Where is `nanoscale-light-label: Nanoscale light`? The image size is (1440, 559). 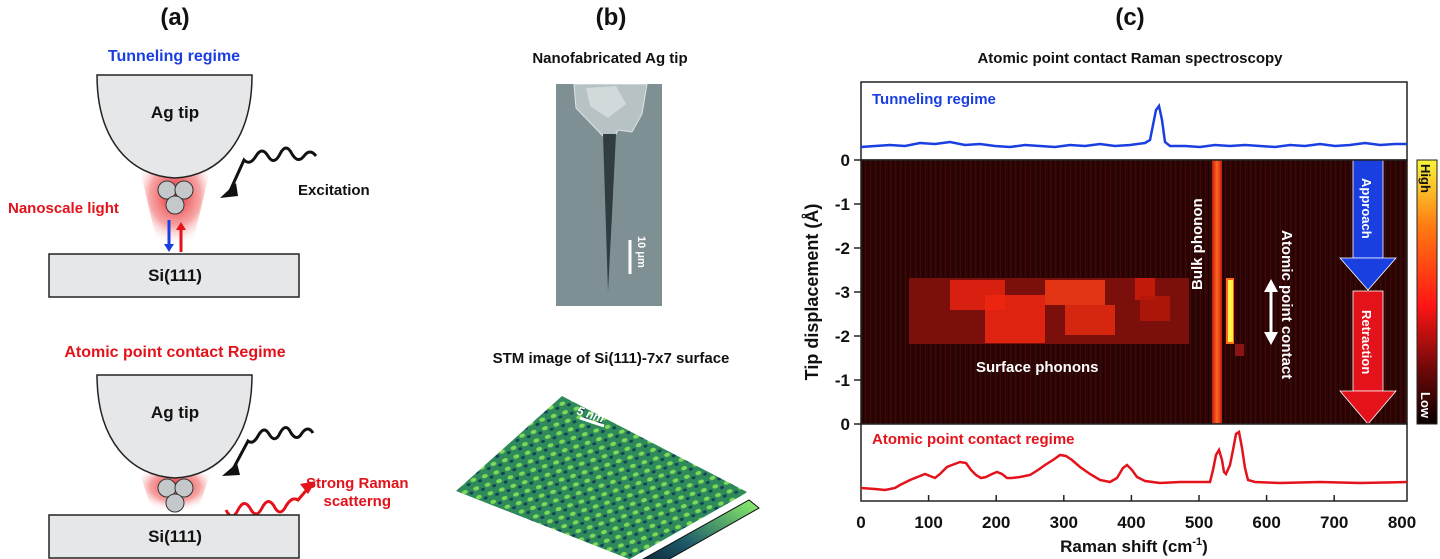
nanoscale-light-label: Nanoscale light is located at coordinates (63, 208).